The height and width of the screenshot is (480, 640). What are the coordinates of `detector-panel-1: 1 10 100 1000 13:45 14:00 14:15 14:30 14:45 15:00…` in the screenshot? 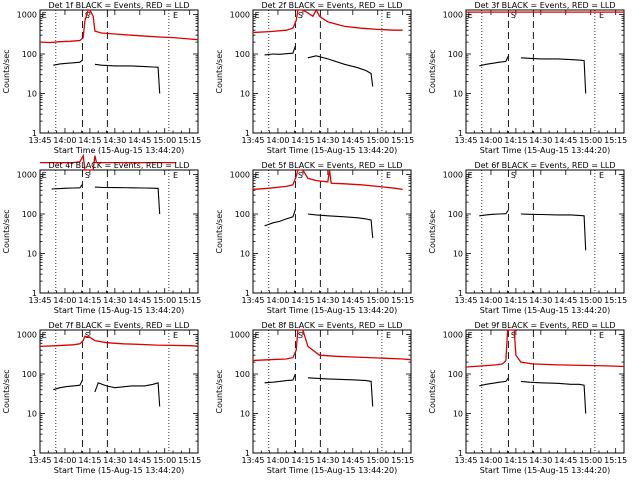 It's located at (101, 78).